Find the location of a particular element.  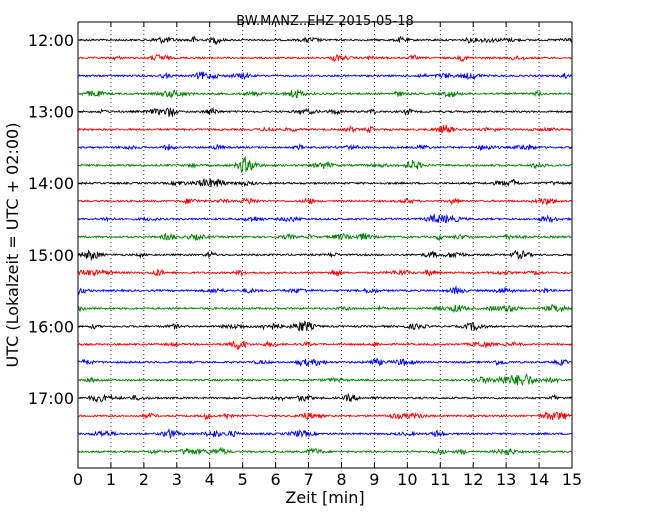

x-tick-label: 3 is located at coordinates (177, 479).